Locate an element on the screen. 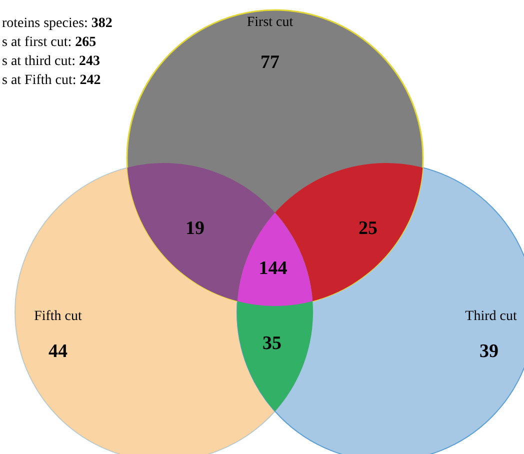  data-label: 77 is located at coordinates (270, 62).